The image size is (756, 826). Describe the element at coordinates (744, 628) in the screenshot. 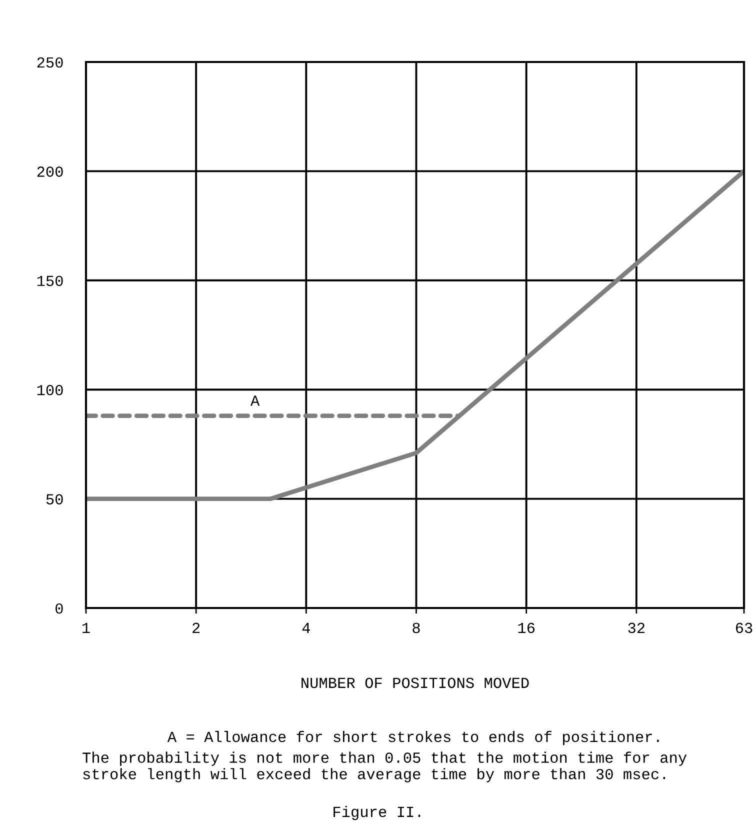

I see `x-tick-label: 63` at that location.